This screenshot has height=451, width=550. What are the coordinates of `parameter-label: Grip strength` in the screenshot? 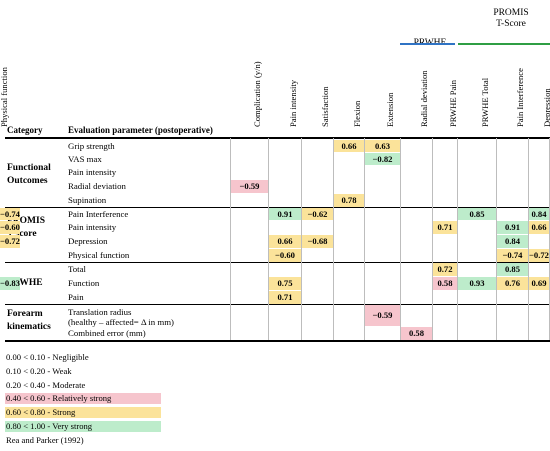 It's located at (91, 146).